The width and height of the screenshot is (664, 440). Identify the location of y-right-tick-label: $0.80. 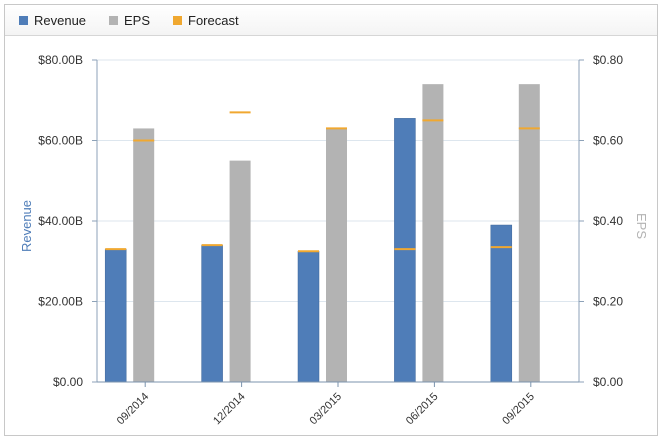
(608, 60).